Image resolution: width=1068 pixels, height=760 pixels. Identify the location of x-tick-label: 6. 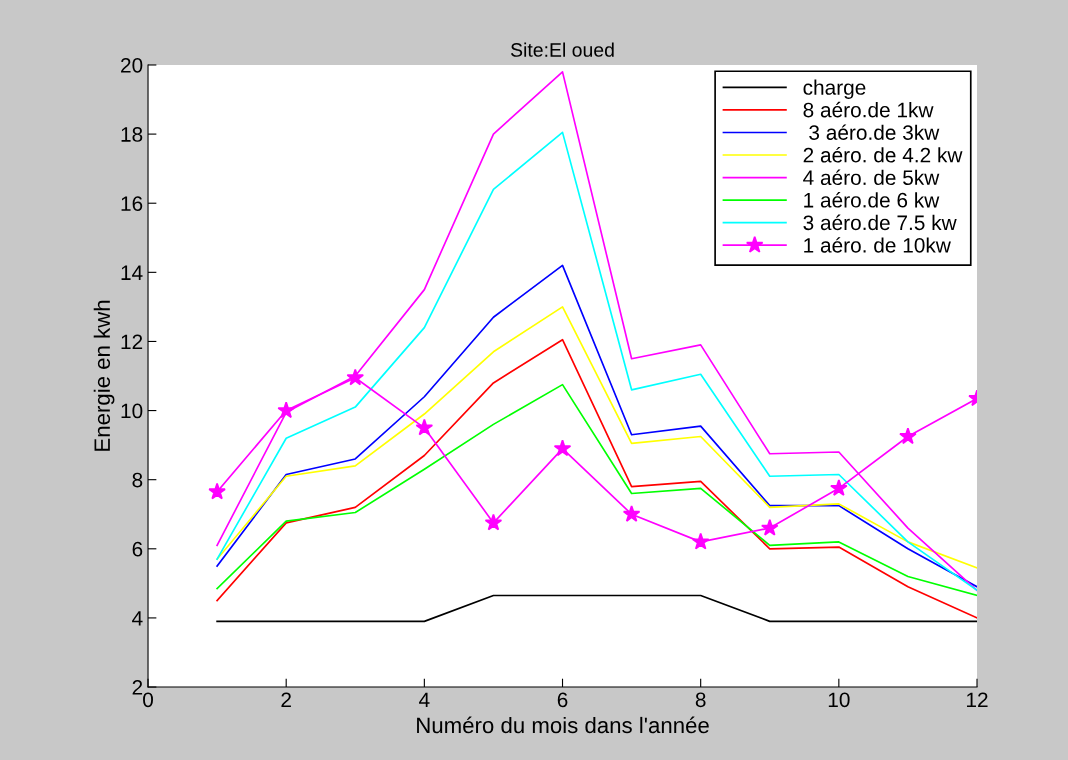
(562, 700).